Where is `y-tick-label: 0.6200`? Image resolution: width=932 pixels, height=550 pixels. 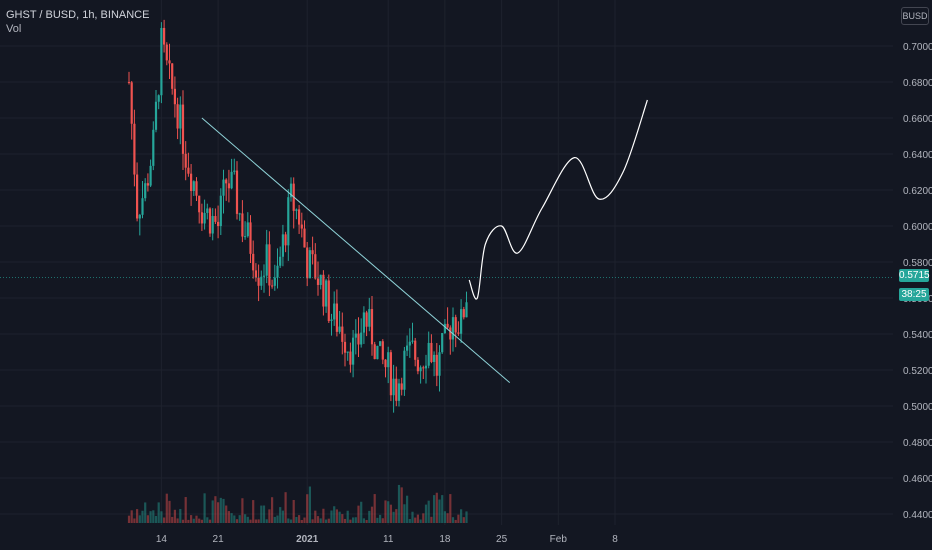
y-tick-label: 0.6200 is located at coordinates (917, 191).